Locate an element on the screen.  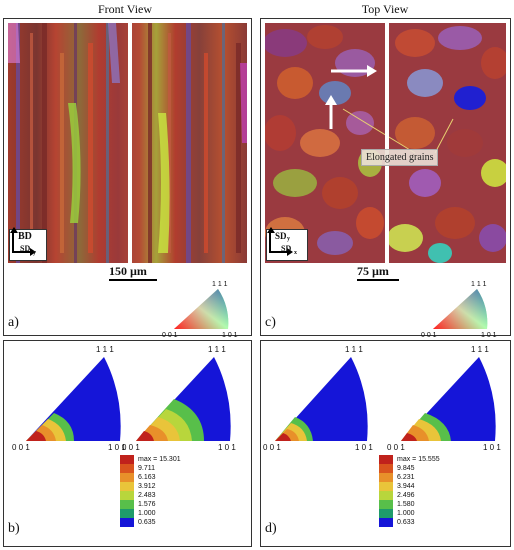
legend-d-value: 0.633 is located at coordinates (406, 522).